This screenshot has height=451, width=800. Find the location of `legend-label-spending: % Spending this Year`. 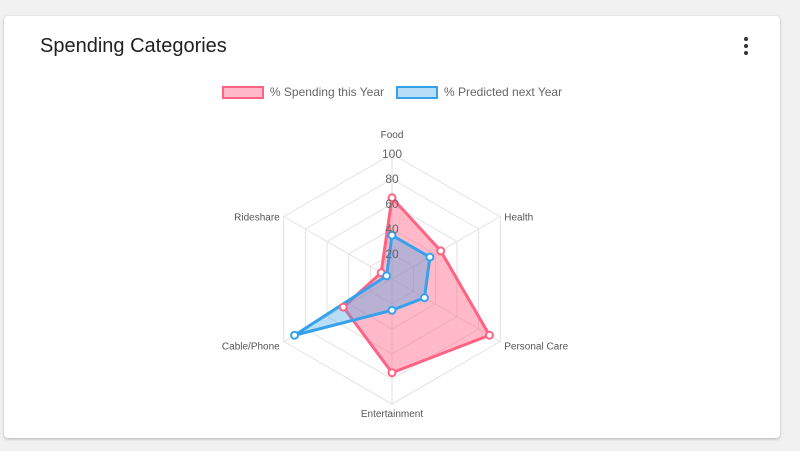

legend-label-spending: % Spending this Year is located at coordinates (326, 92).